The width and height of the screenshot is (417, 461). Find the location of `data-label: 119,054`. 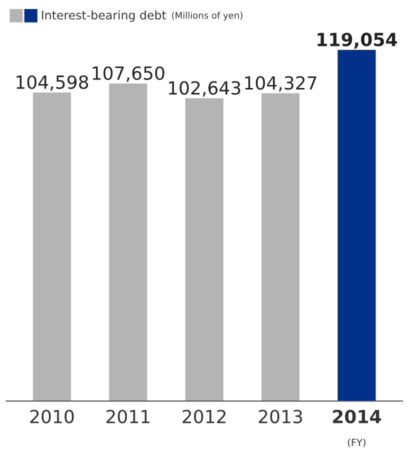

data-label: 119,054 is located at coordinates (357, 40).